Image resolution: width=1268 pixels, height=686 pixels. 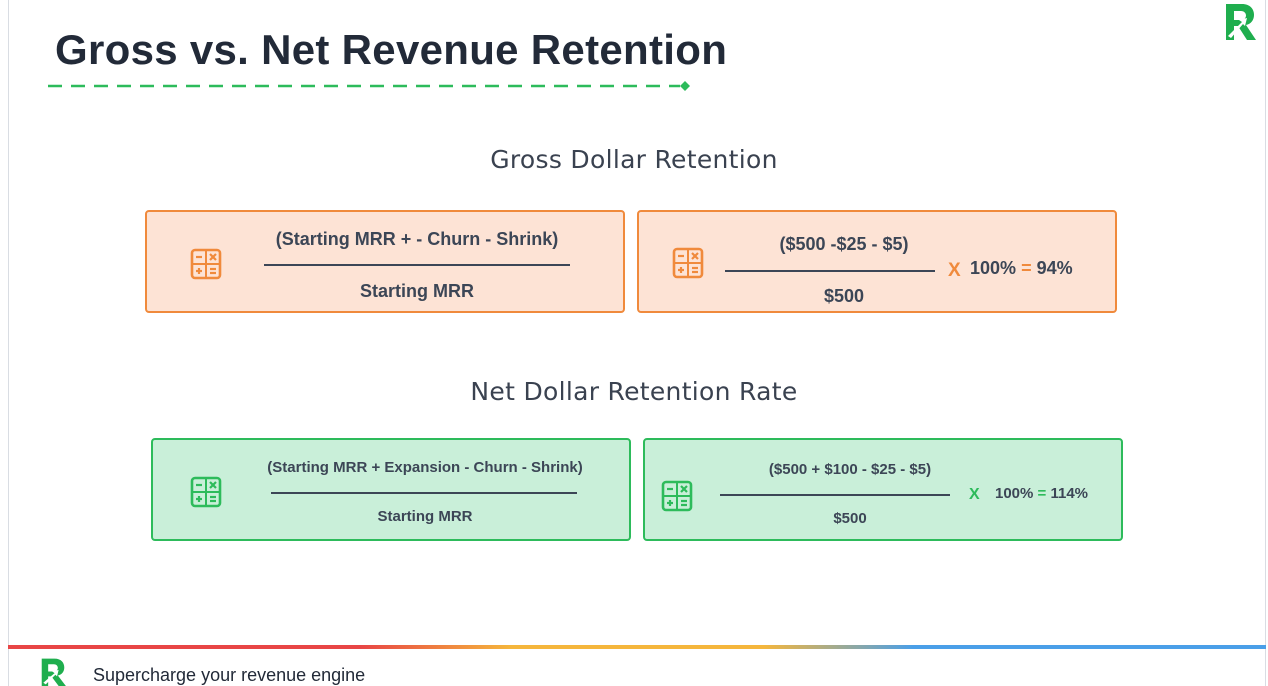 I want to click on page-title: Gross vs. Net Revenue Retention, so click(x=391, y=49).